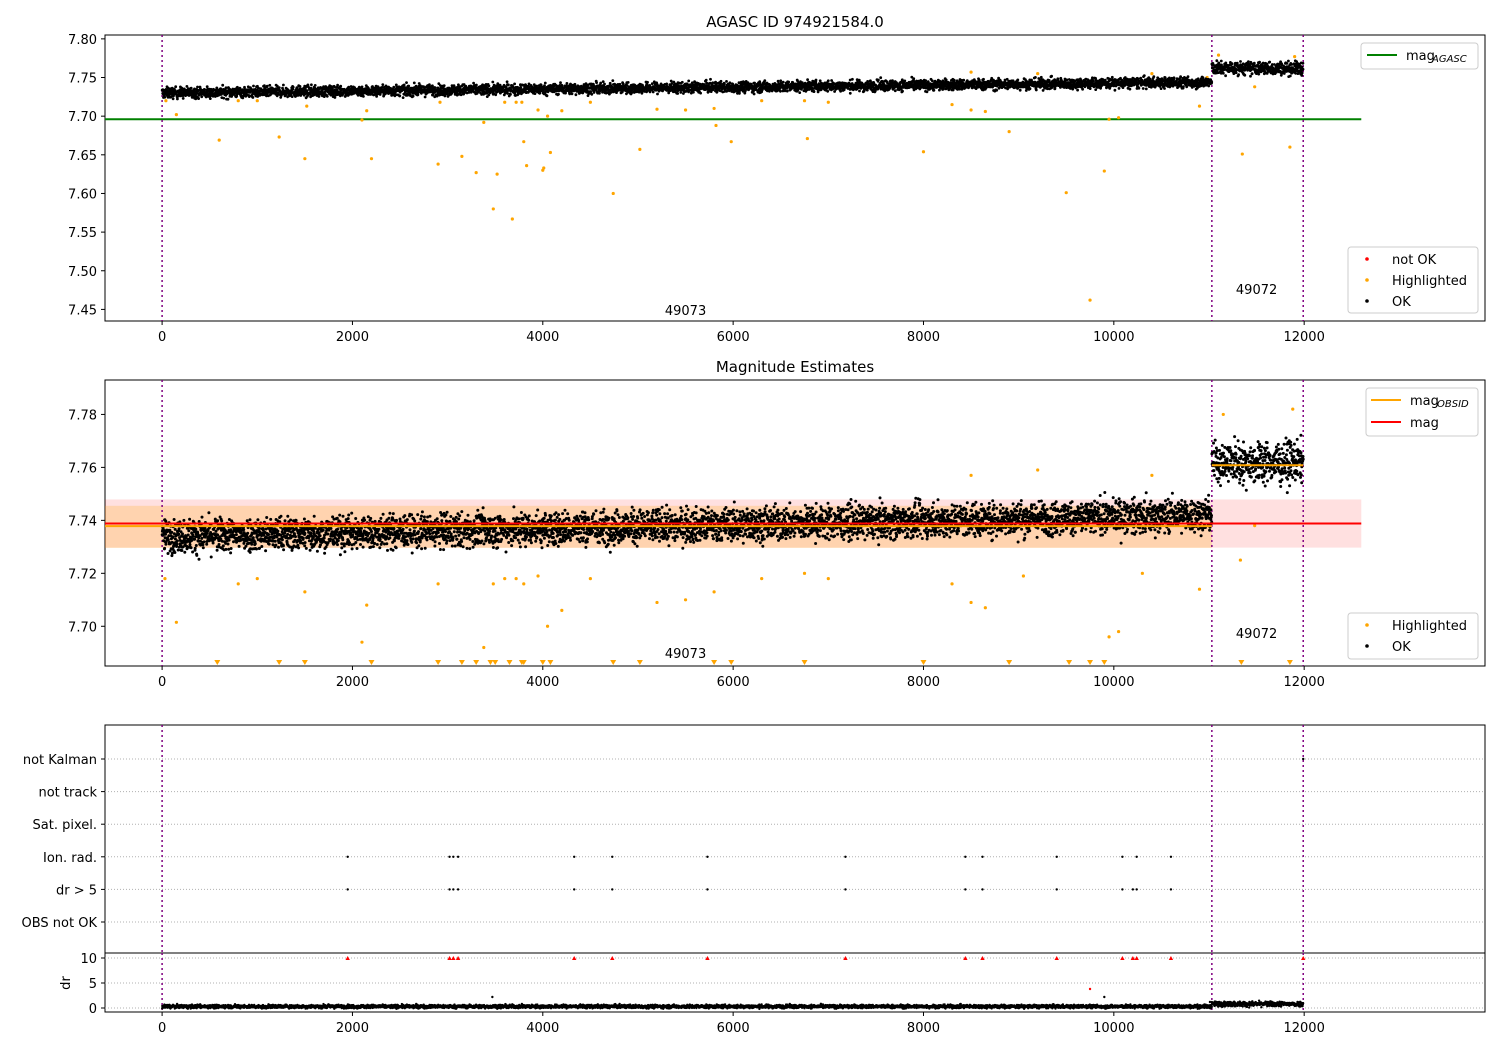  I want to click on panel-agasc-title: AGASC ID 974921584.0, so click(795, 22).